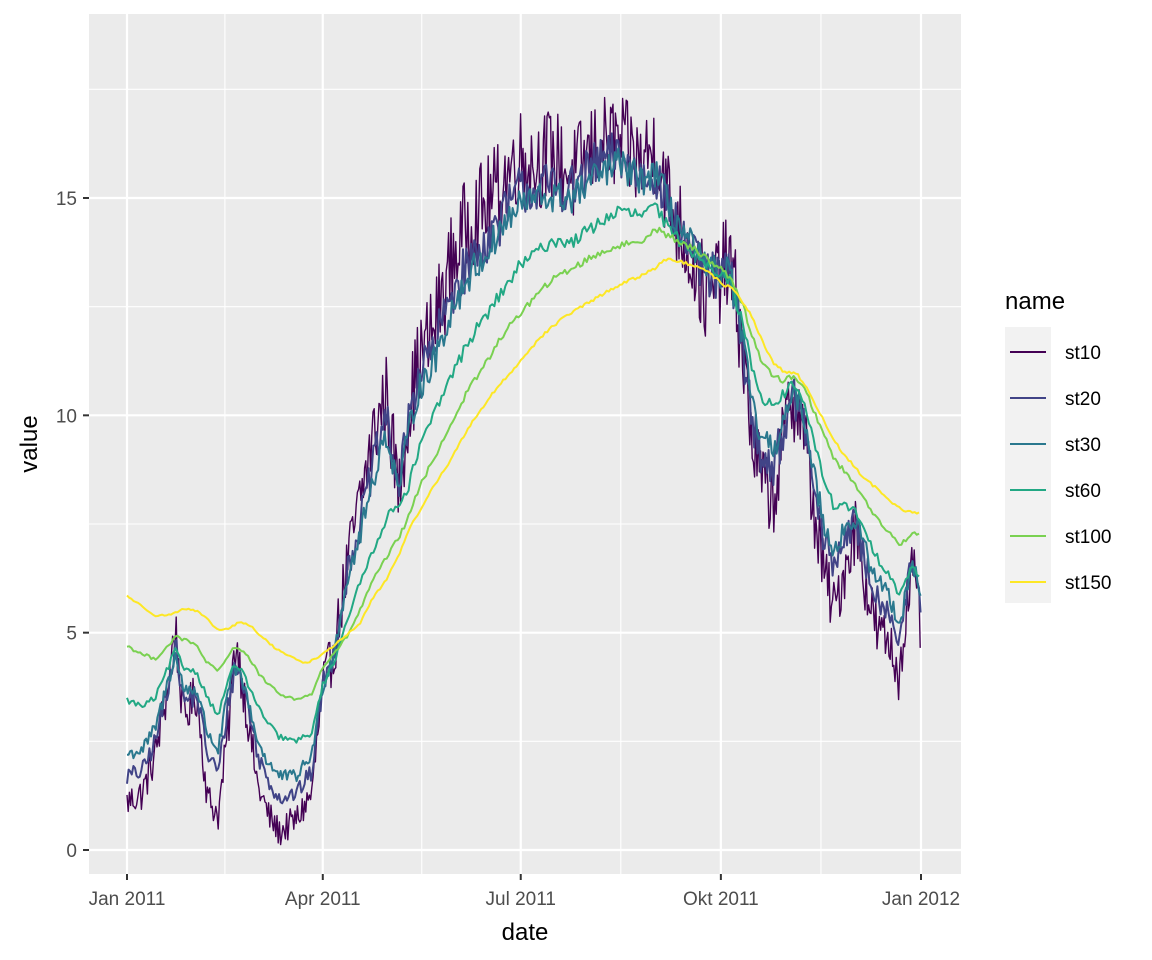 The height and width of the screenshot is (960, 1152). I want to click on y-tick-label: 15, so click(66, 199).